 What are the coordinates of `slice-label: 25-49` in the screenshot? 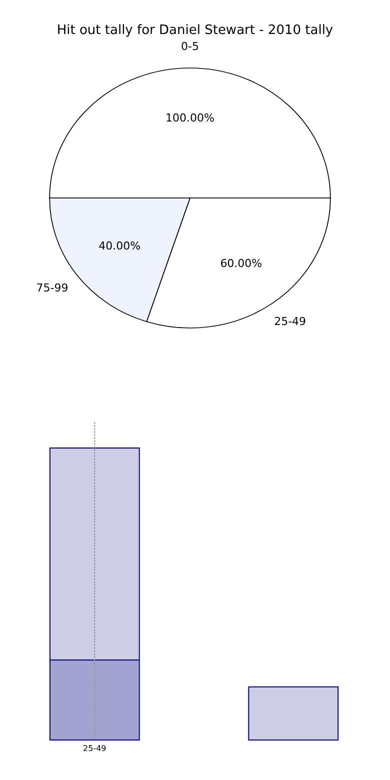 It's located at (290, 321).